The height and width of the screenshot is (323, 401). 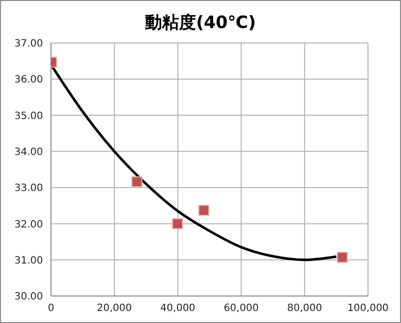 I want to click on chart-title: 動粘度(40℃), so click(x=200, y=23).